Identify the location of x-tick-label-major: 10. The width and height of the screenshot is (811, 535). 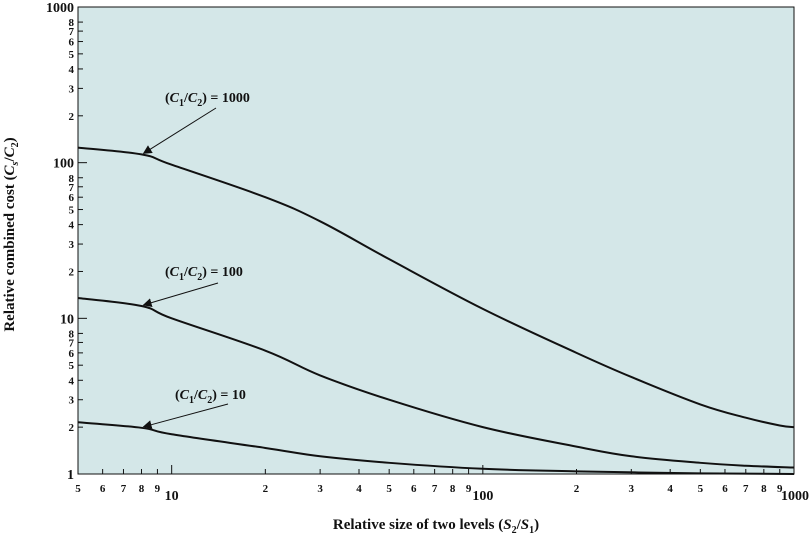
(172, 496).